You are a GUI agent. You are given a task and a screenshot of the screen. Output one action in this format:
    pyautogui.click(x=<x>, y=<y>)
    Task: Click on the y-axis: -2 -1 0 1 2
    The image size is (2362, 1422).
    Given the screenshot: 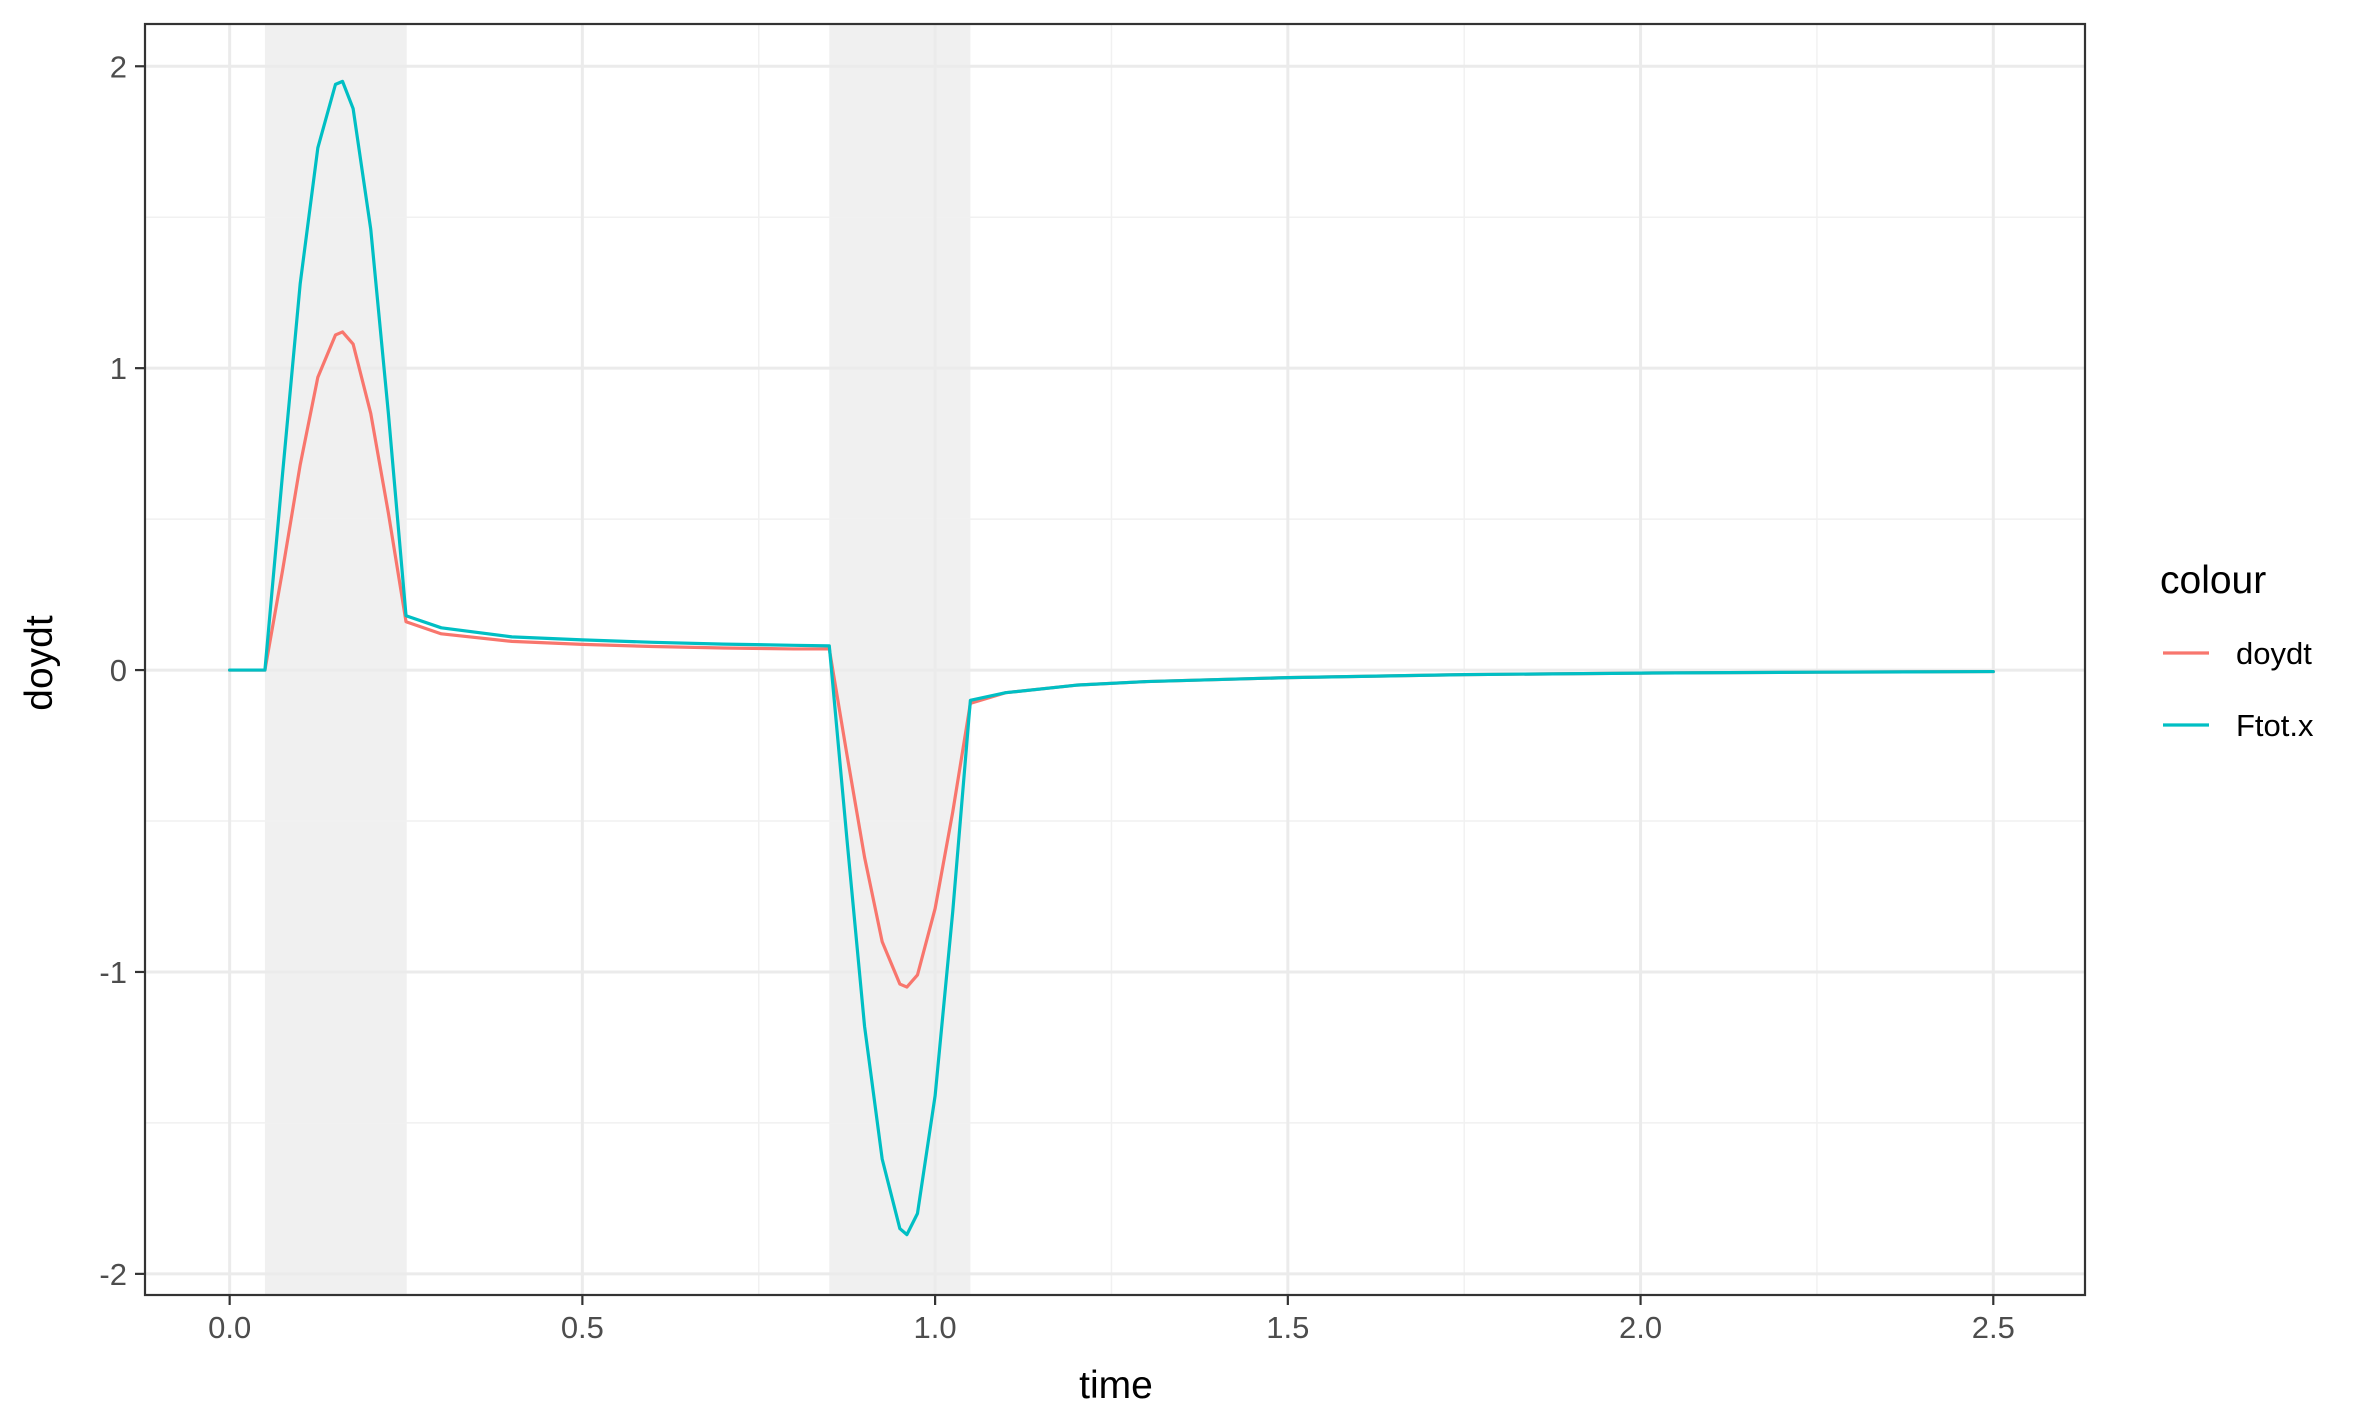 What is the action you would take?
    pyautogui.click(x=122, y=670)
    